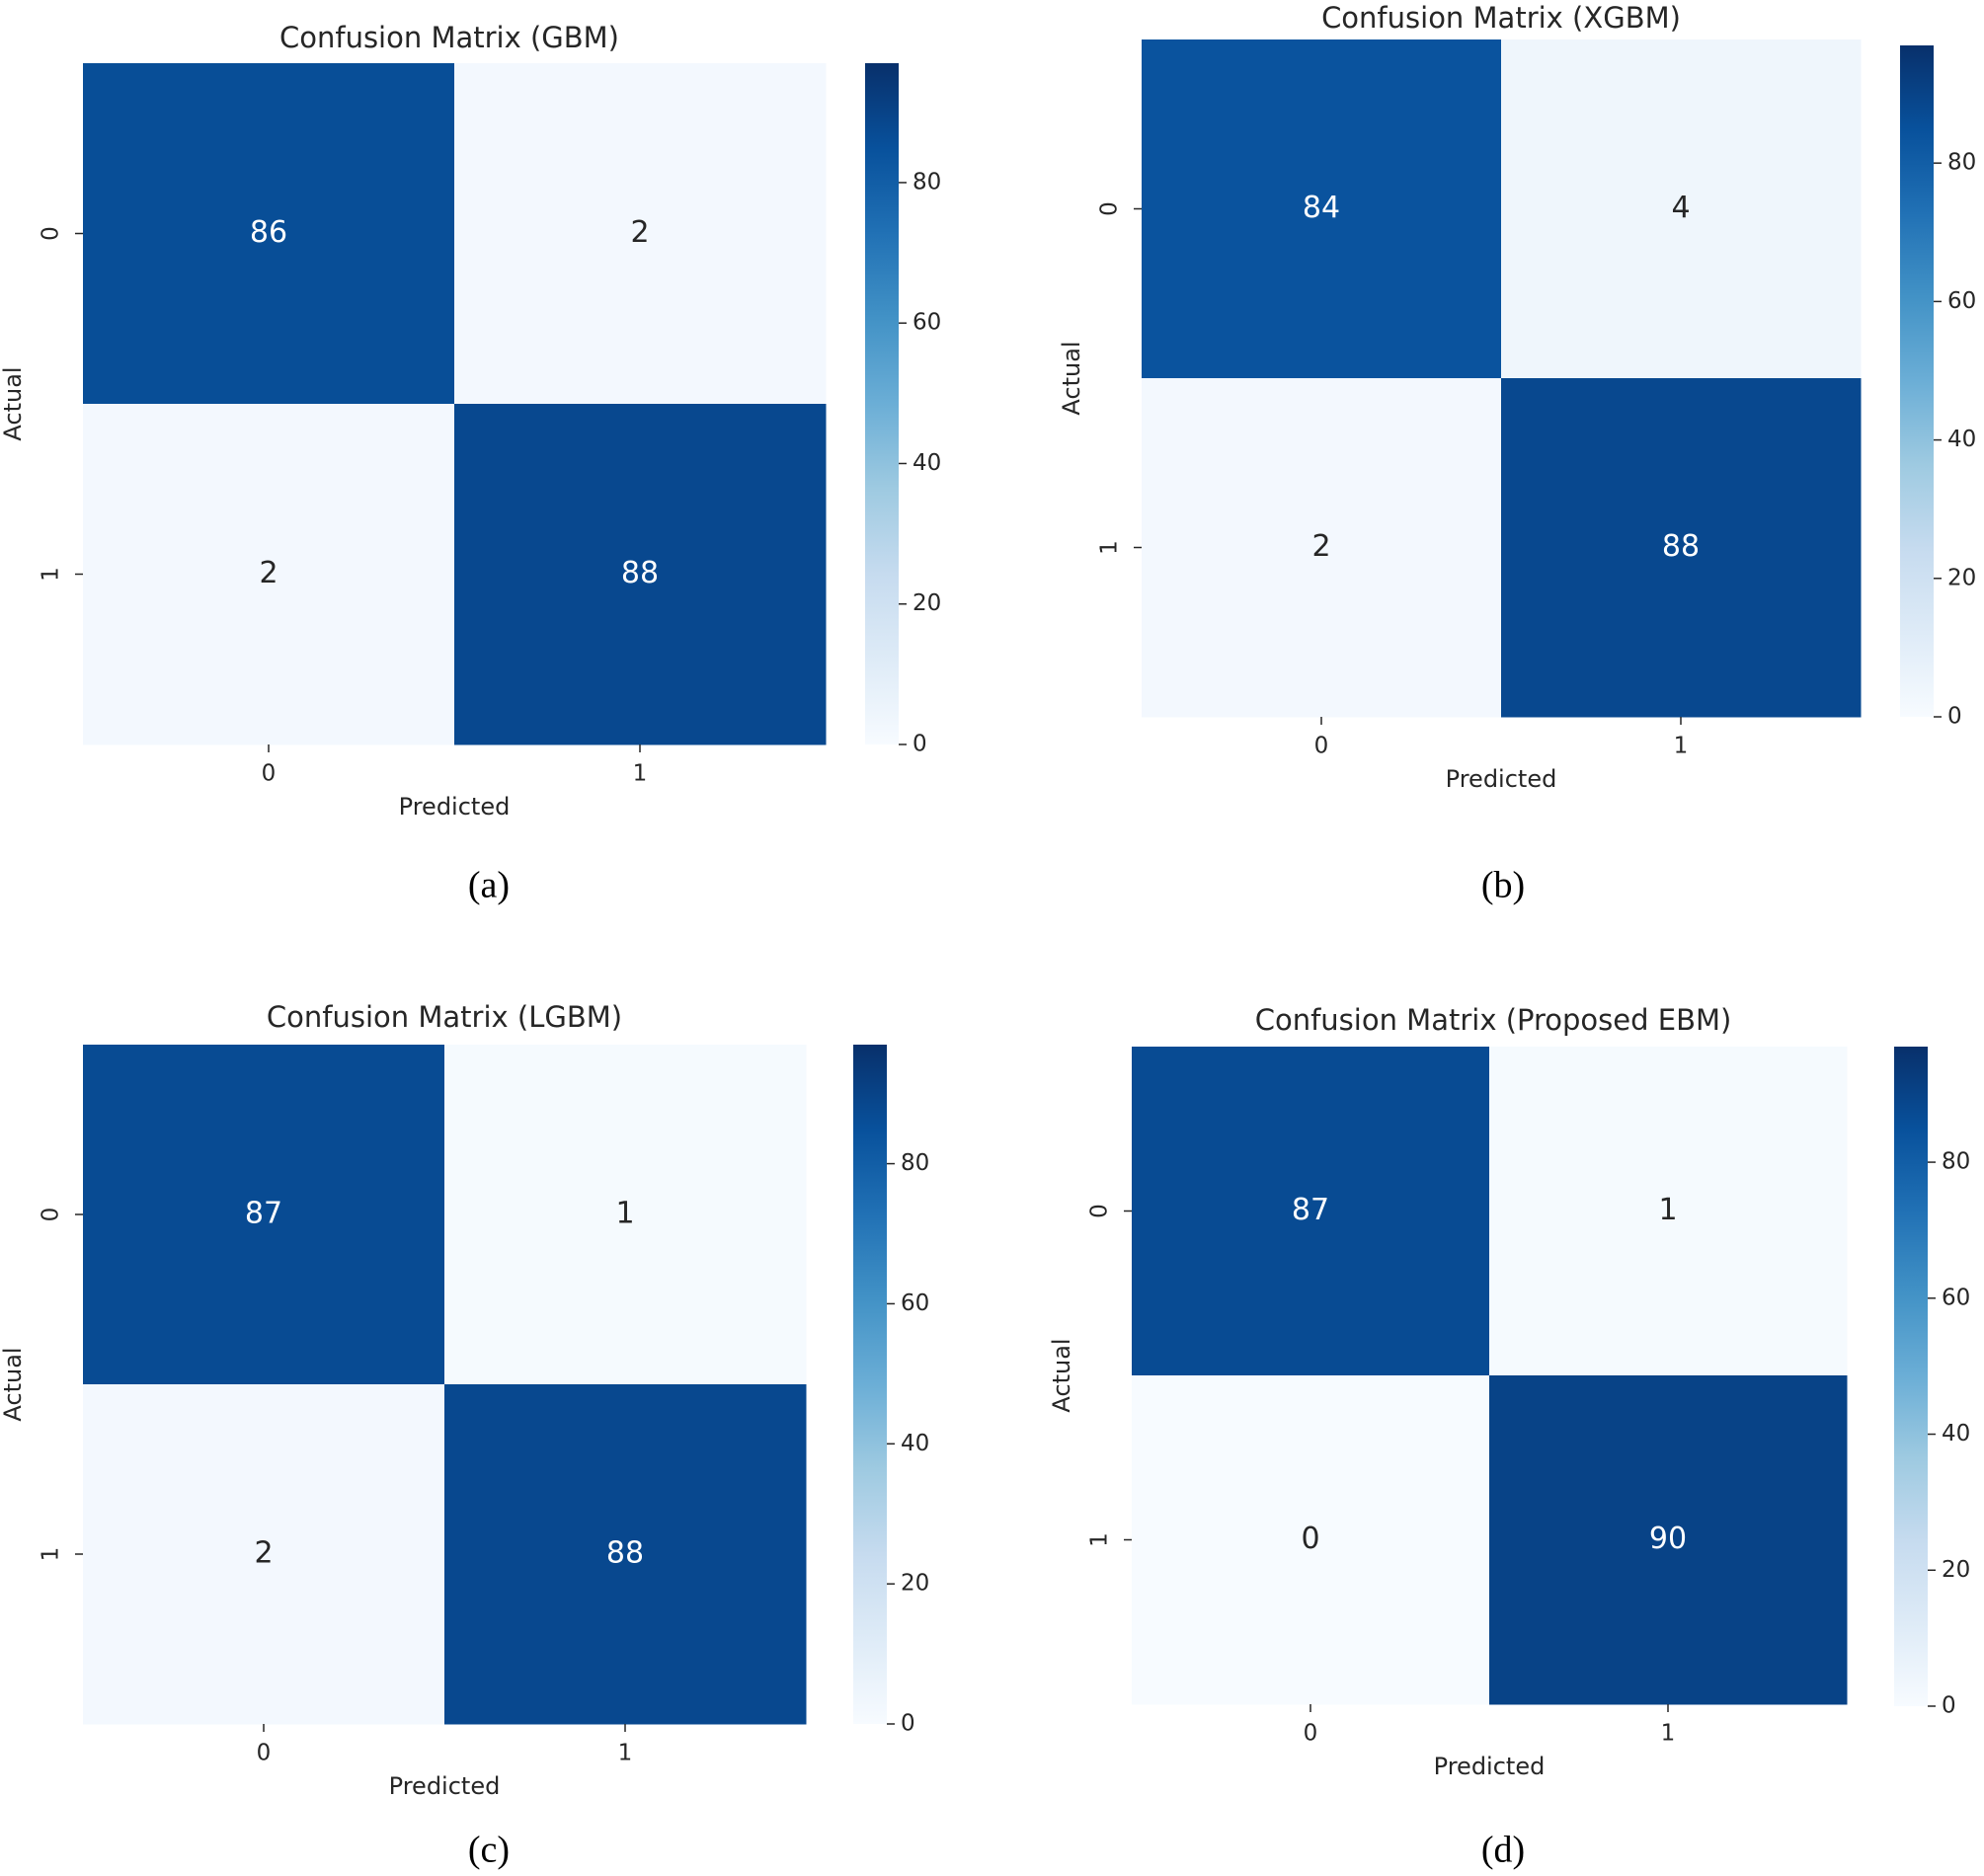 This screenshot has height=1876, width=1984. Describe the element at coordinates (444, 1017) in the screenshot. I see `chart-title: Confusion Matrix (LGBM)` at that location.